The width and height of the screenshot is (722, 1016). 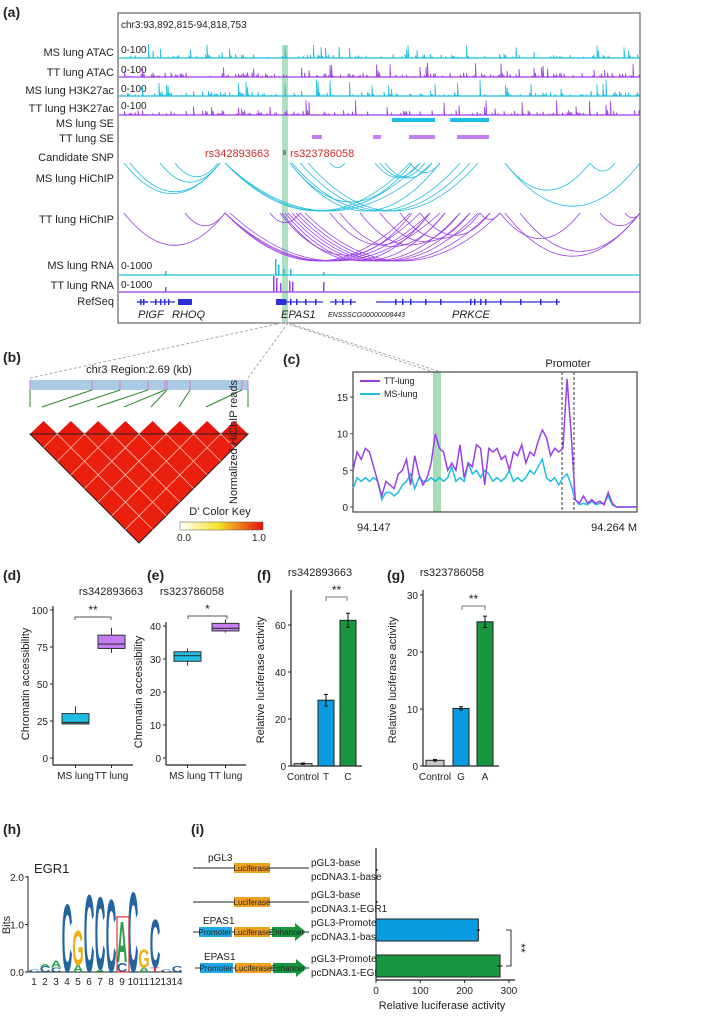 What do you see at coordinates (86, 139) in the screenshot?
I see `track-label: TT lung SE` at bounding box center [86, 139].